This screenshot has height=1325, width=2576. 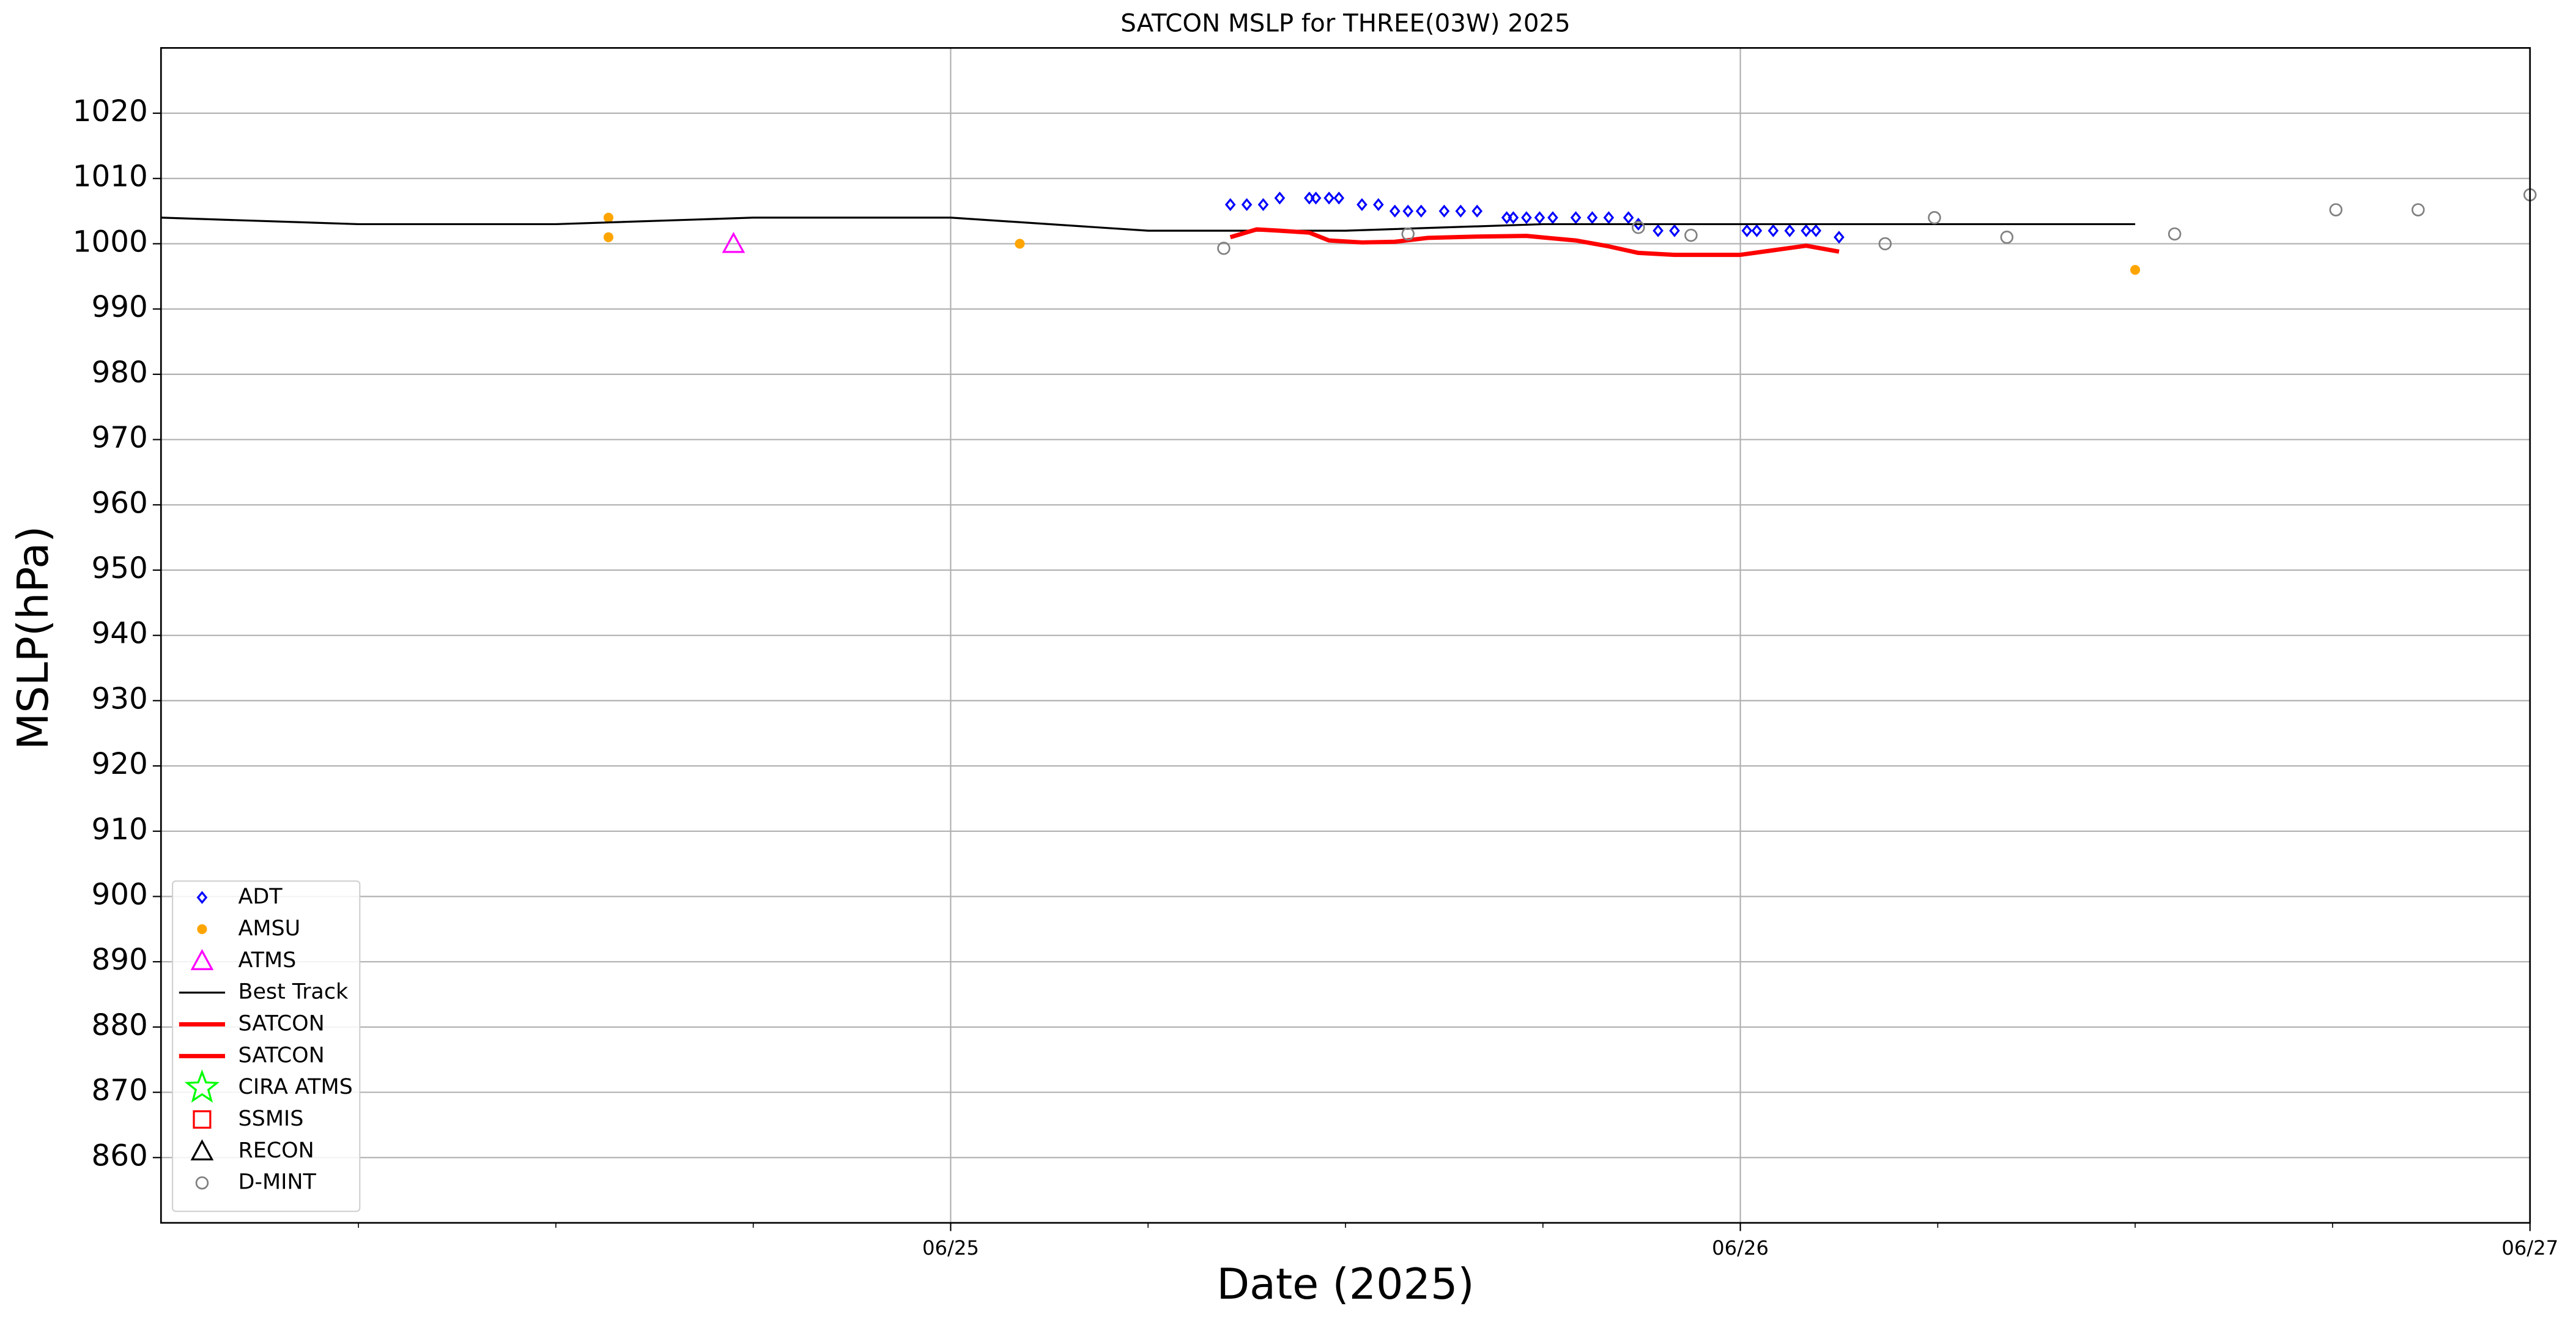 I want to click on star-marker, so click(x=202, y=1086).